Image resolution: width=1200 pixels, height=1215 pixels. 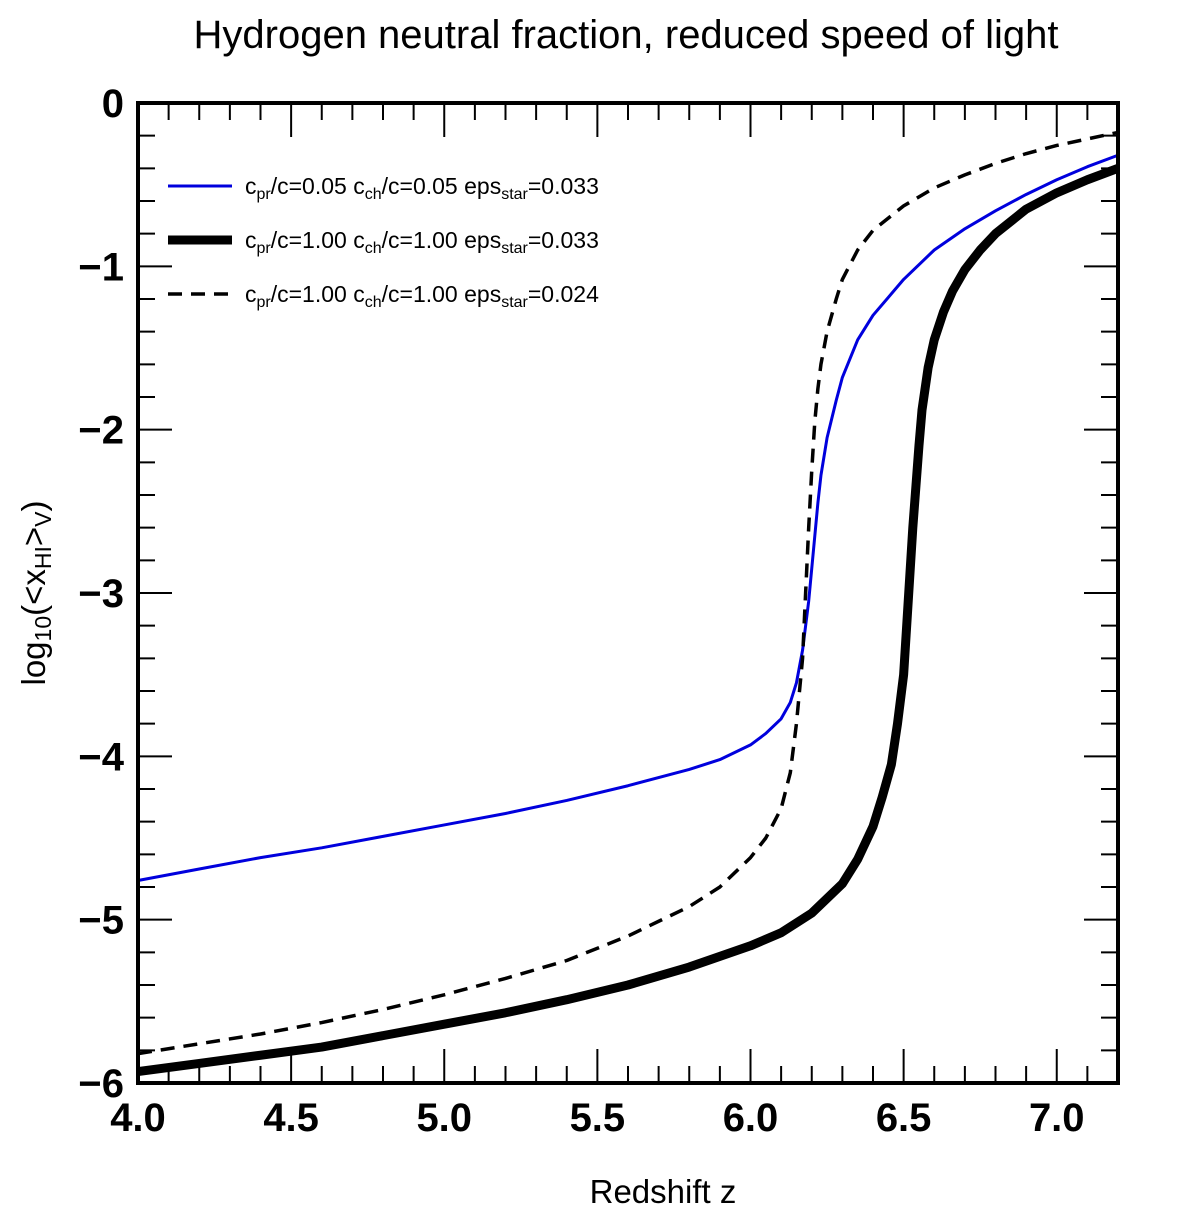 I want to click on x-tick-label: 6.5, so click(x=904, y=1118).